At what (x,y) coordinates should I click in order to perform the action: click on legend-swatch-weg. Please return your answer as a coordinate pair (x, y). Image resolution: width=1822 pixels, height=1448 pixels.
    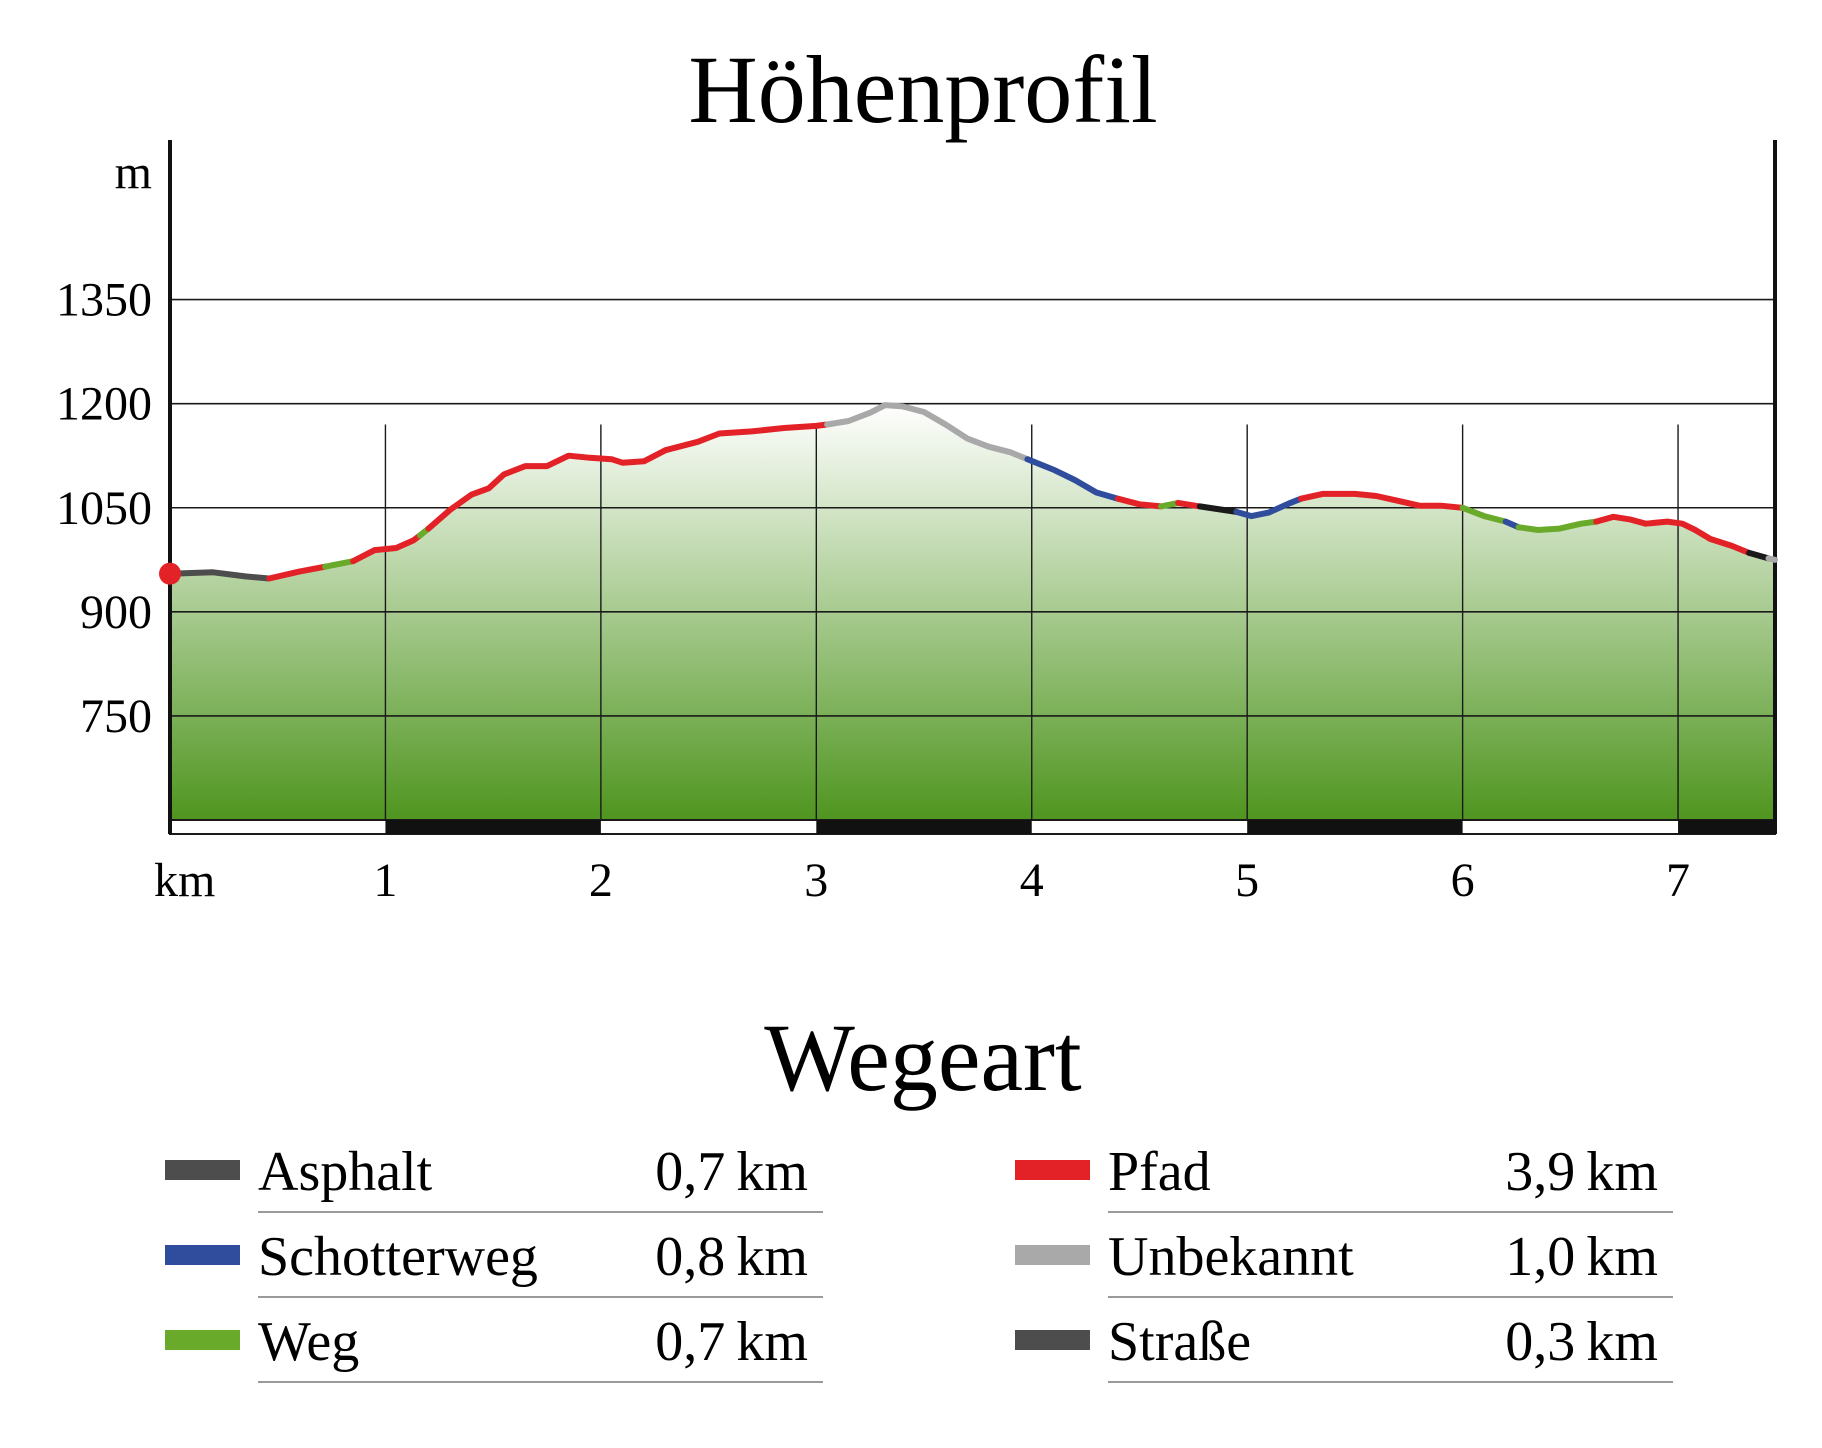
    Looking at the image, I should click on (202, 1340).